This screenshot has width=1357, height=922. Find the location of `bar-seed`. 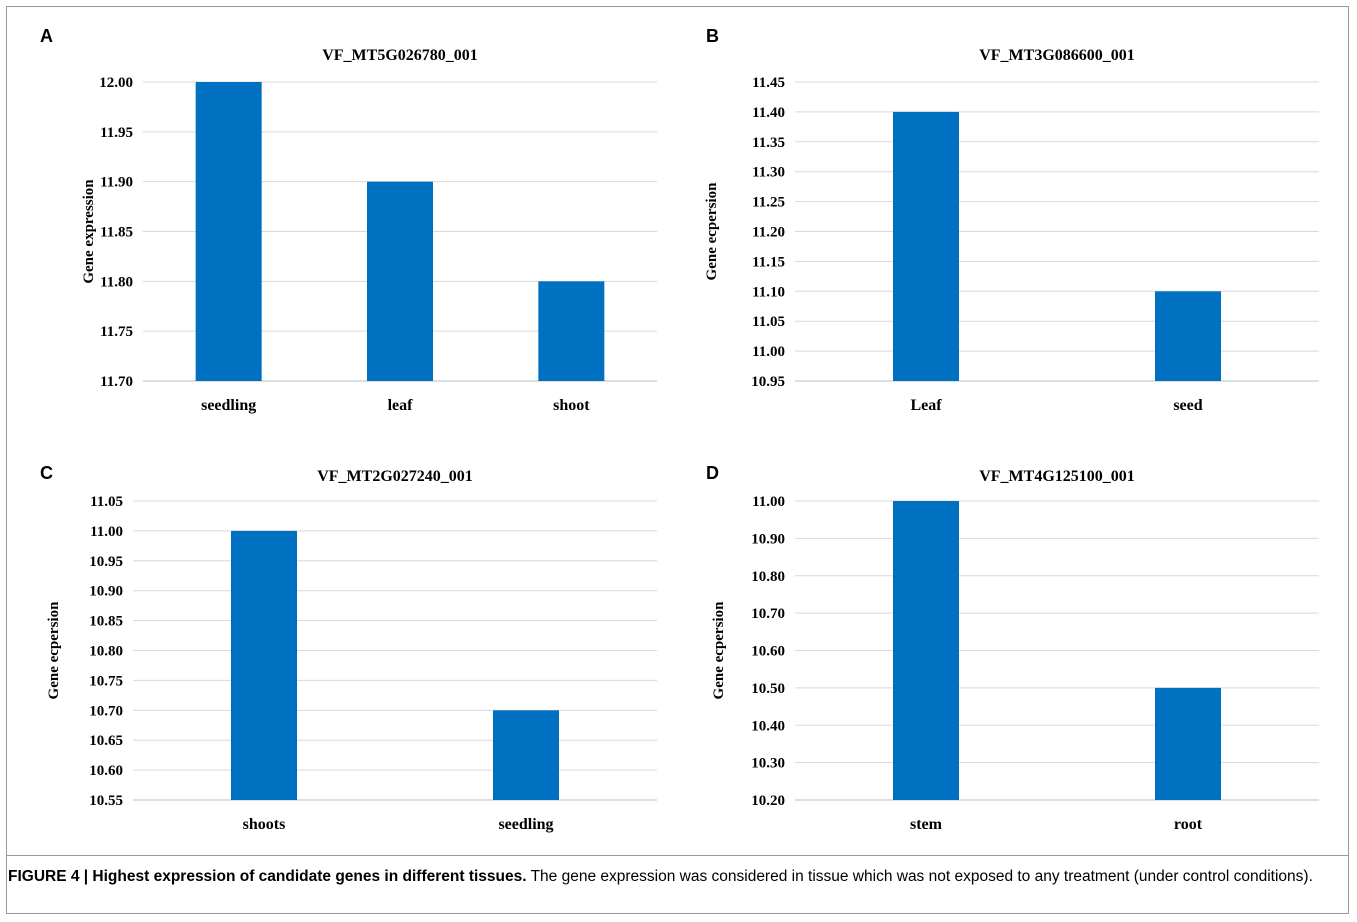

bar-seed is located at coordinates (1188, 336).